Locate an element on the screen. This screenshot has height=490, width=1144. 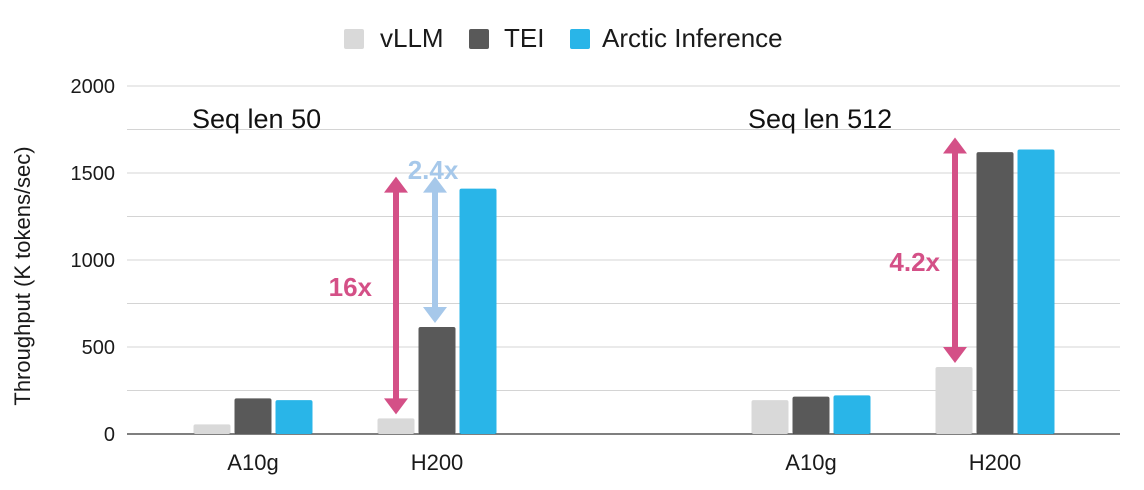
y-tick-label: 0 is located at coordinates (109, 435).